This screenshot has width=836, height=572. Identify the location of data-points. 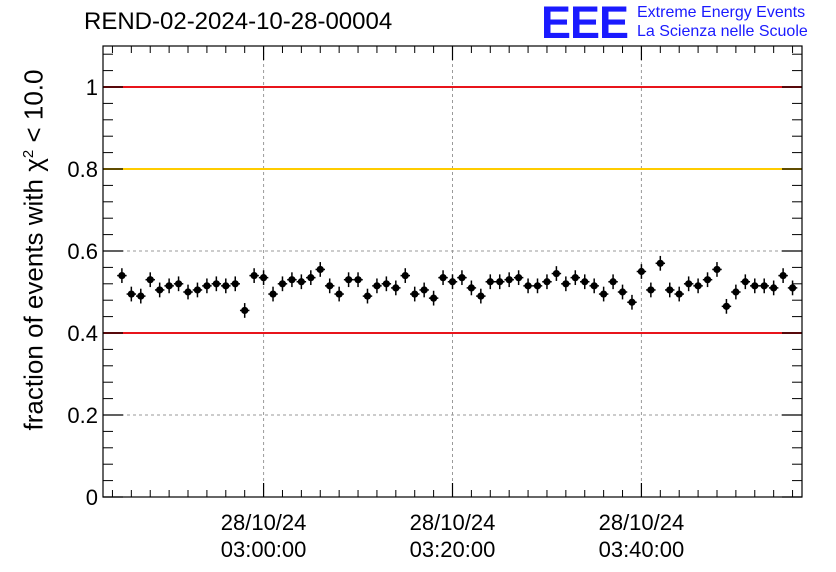
(457, 286).